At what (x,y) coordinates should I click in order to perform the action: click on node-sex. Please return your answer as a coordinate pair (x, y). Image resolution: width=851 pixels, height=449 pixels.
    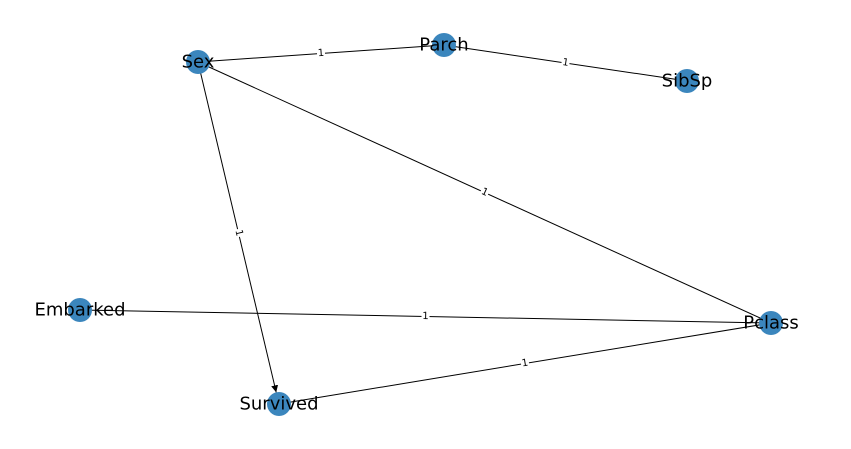
    Looking at the image, I should click on (198, 62).